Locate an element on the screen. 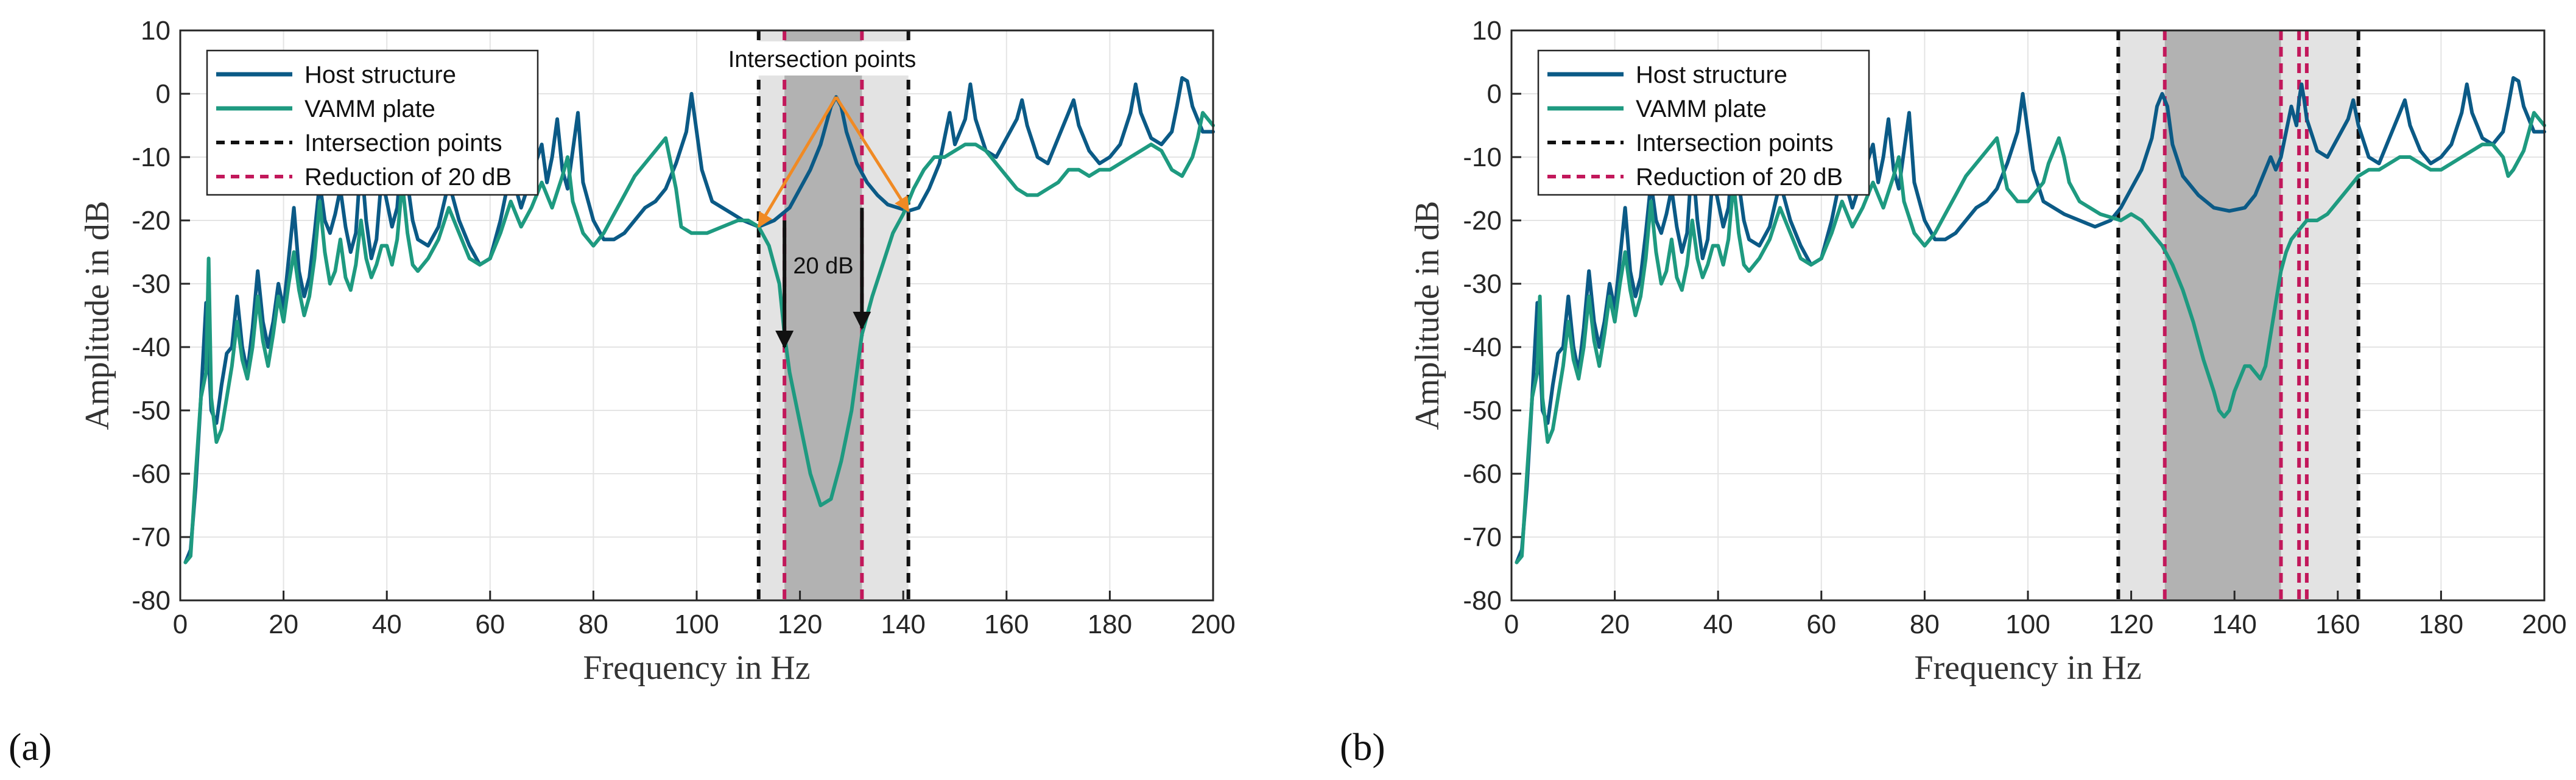 This screenshot has width=2576, height=780. shade-band-inner is located at coordinates (2222, 315).